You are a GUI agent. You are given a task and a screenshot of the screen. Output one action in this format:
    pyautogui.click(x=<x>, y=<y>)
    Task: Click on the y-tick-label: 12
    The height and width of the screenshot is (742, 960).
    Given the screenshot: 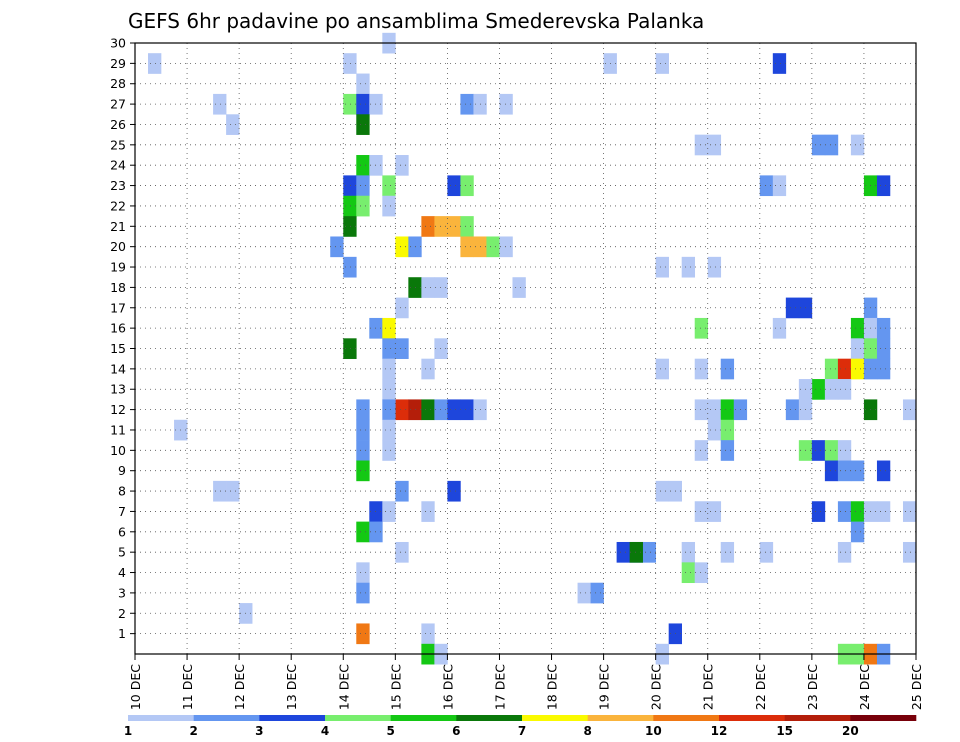 What is the action you would take?
    pyautogui.click(x=118, y=409)
    